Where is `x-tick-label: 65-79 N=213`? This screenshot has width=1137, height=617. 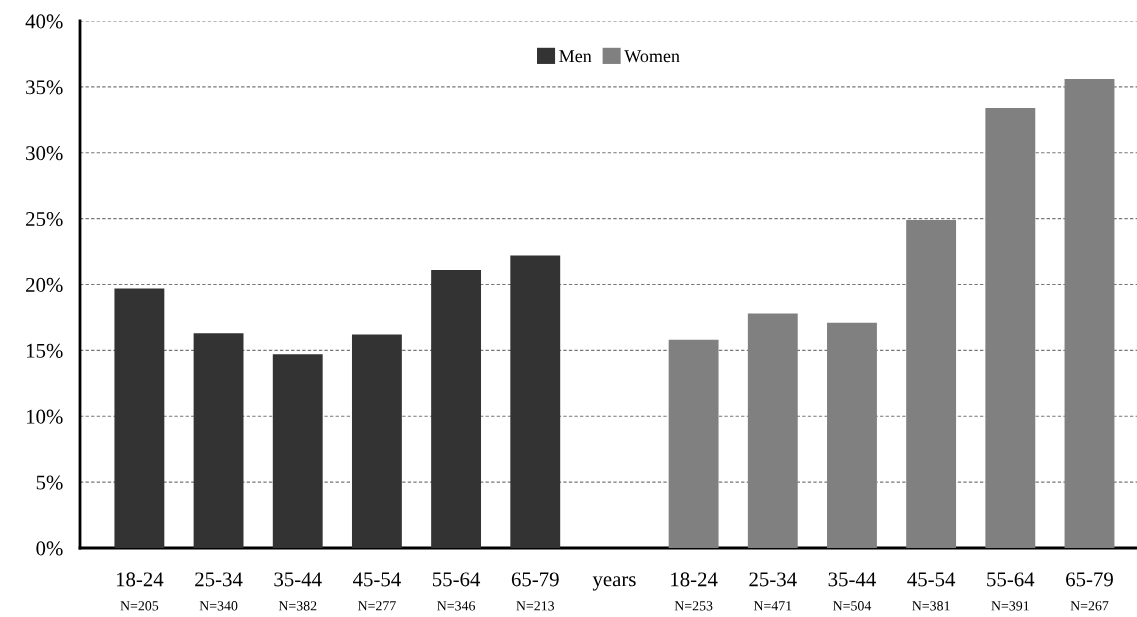 x-tick-label: 65-79 N=213 is located at coordinates (535, 591).